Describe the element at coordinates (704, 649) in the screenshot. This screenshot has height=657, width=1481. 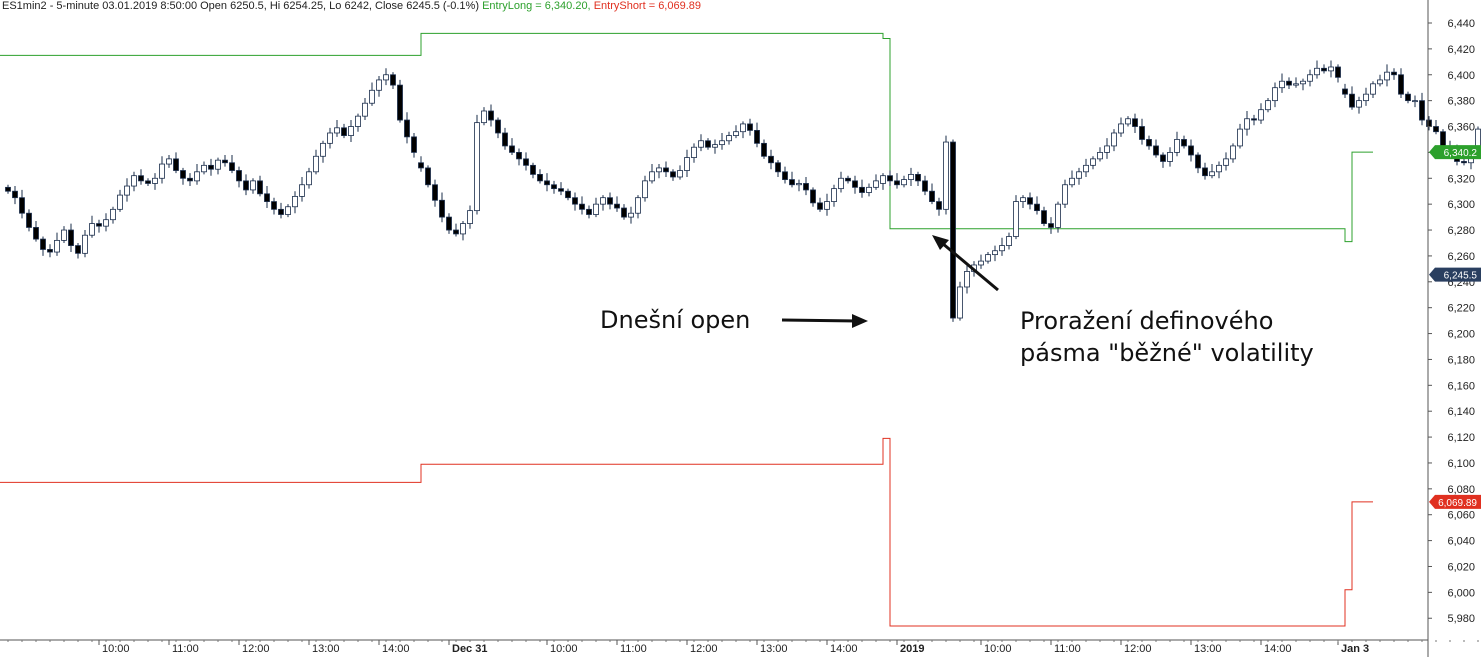
I see `x-tick-label: 12:00` at that location.